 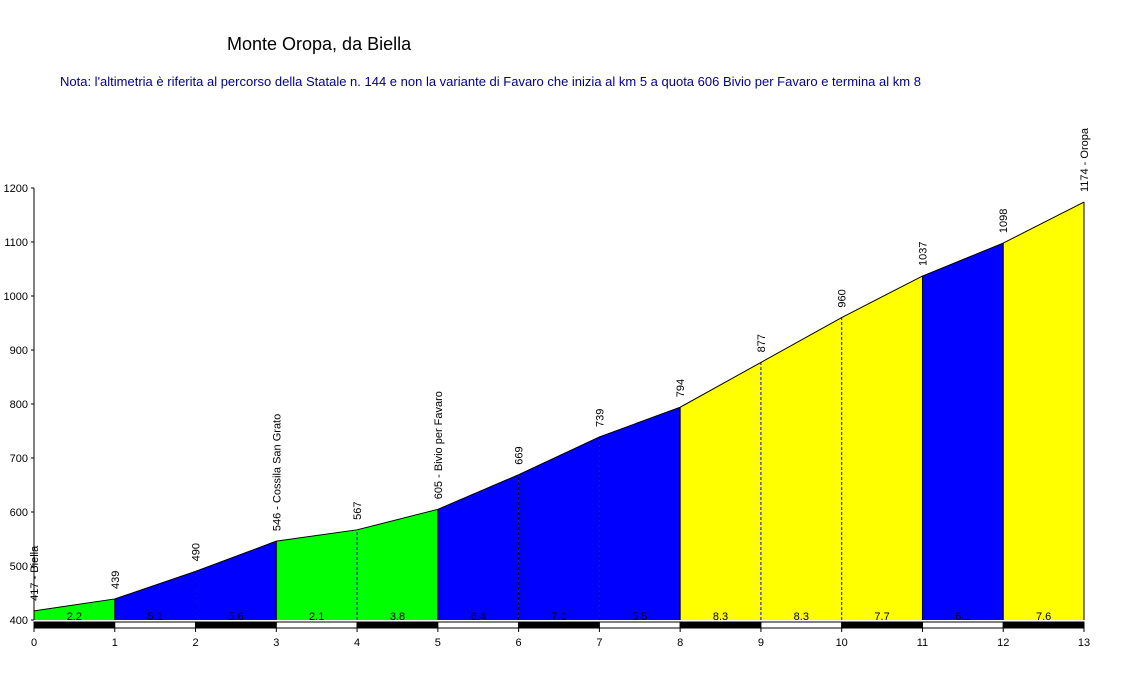 What do you see at coordinates (19, 513) in the screenshot?
I see `y-tick-label: 600` at bounding box center [19, 513].